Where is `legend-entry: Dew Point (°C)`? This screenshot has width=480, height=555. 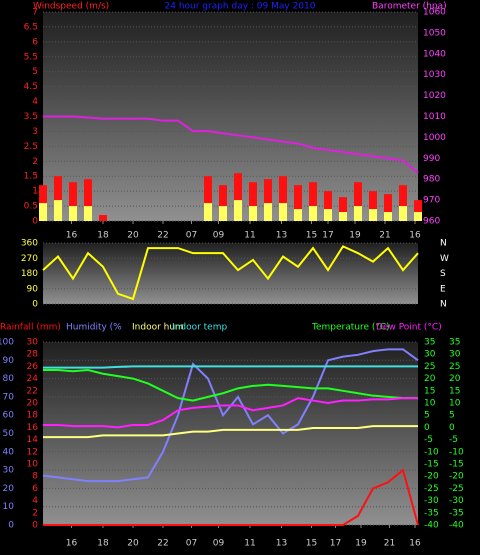
legend-entry: Dew Point (°C) is located at coordinates (409, 328).